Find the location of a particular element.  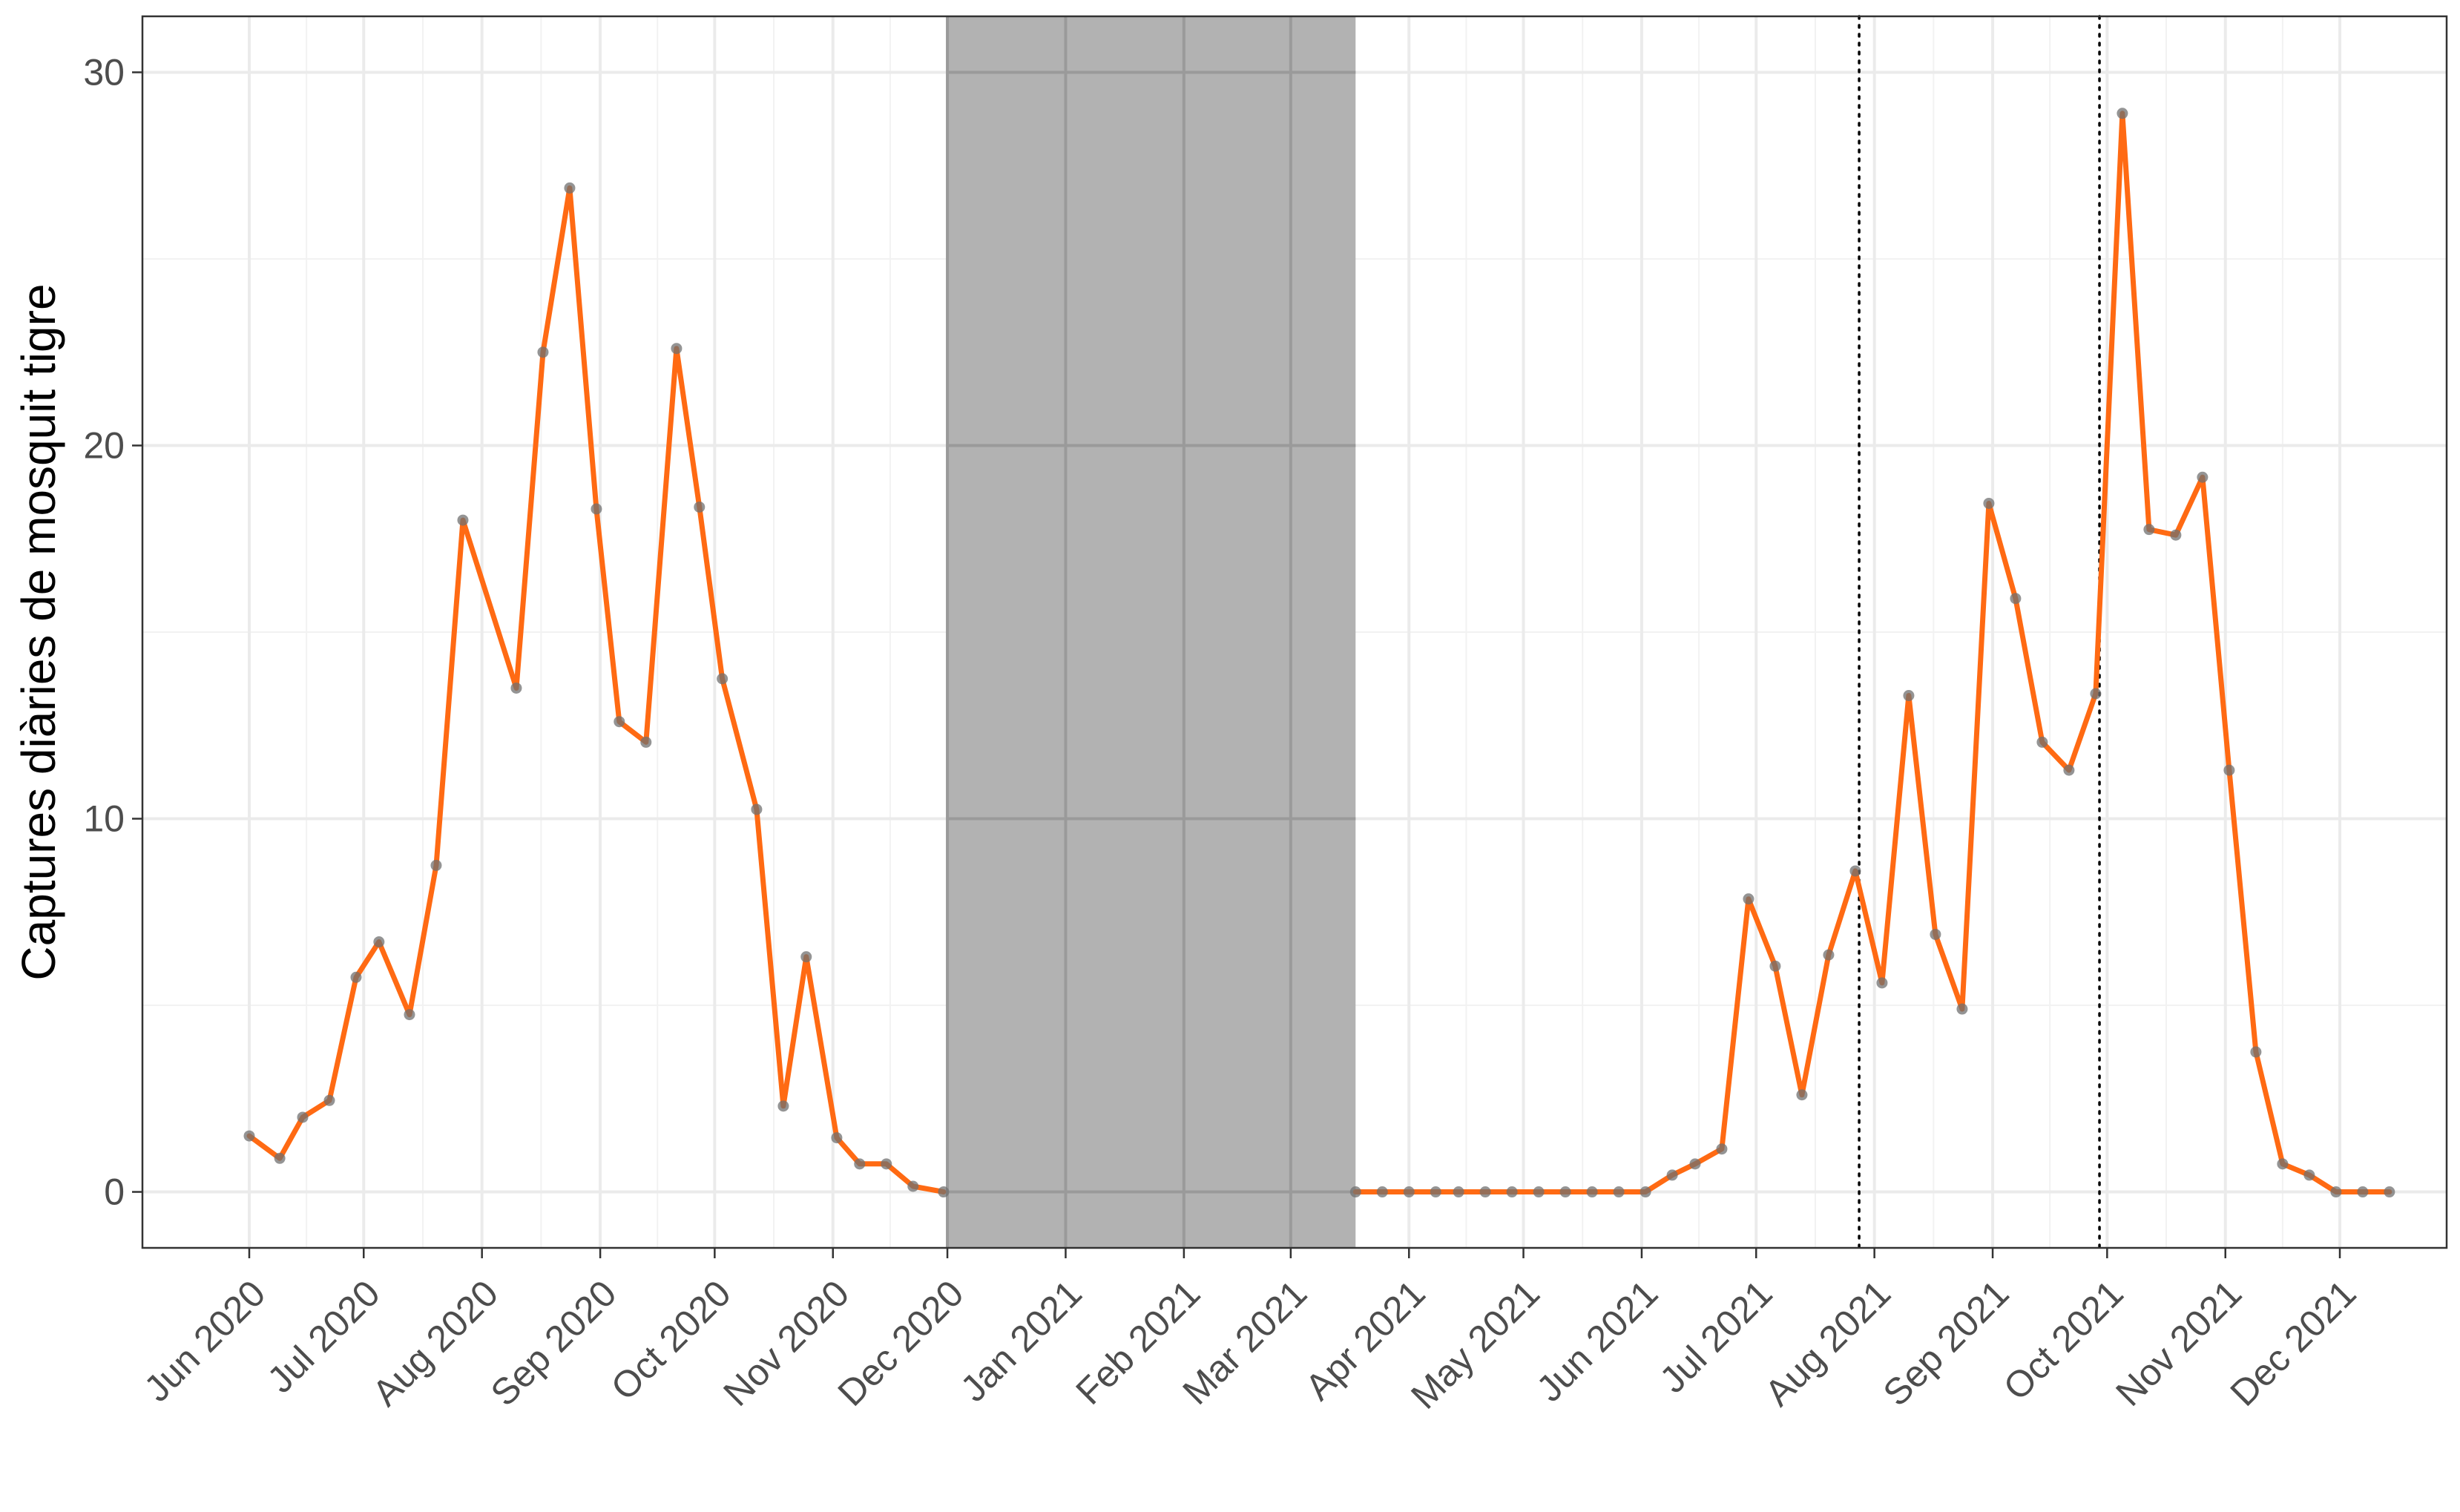

x-tick-label: Jan 2021 is located at coordinates (1021, 1341).